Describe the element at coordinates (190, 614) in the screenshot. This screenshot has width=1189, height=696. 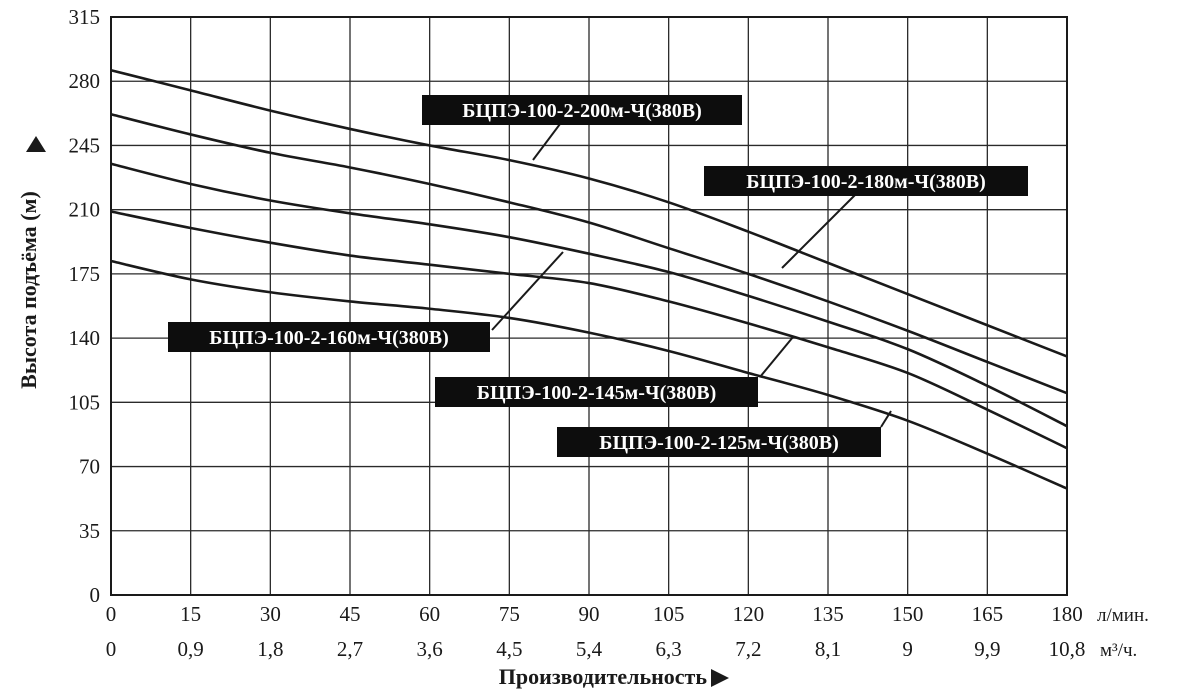
I see `x-tick-label: 15` at that location.